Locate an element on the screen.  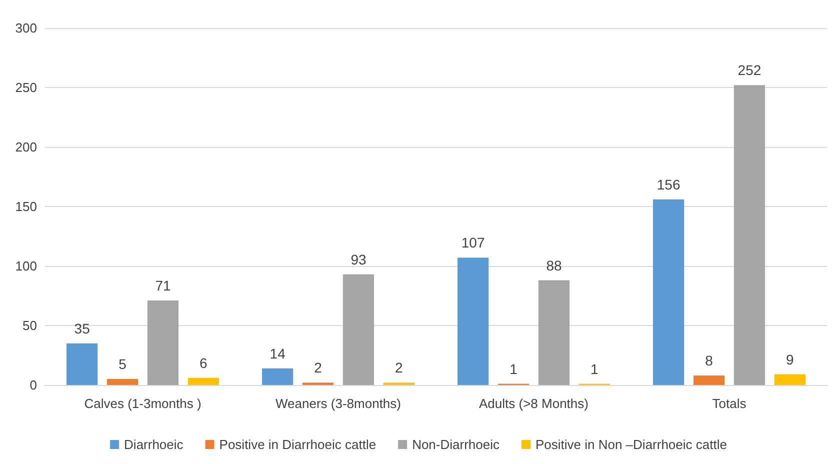
data-label: 35 is located at coordinates (82, 328).